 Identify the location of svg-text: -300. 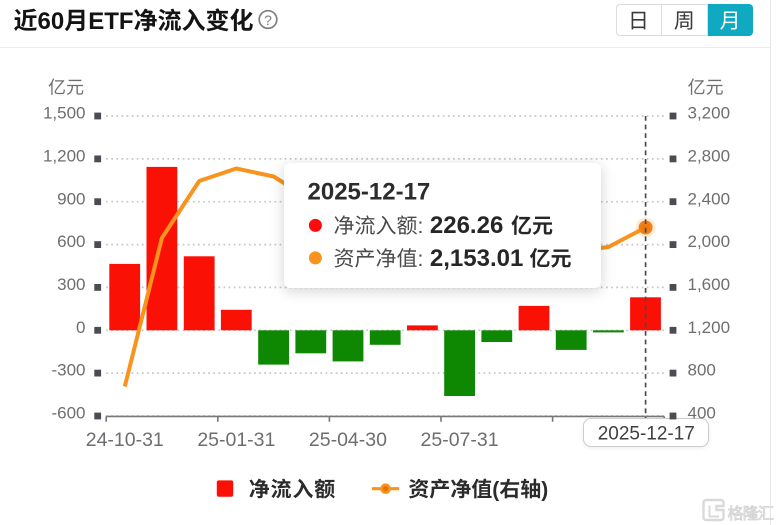
(68, 370).